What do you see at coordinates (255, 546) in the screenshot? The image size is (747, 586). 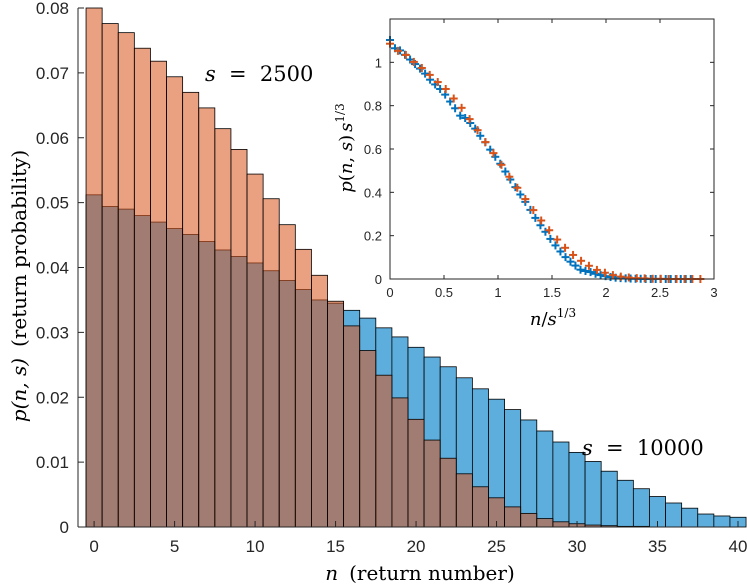 I see `x-tick-label-10: 10` at bounding box center [255, 546].